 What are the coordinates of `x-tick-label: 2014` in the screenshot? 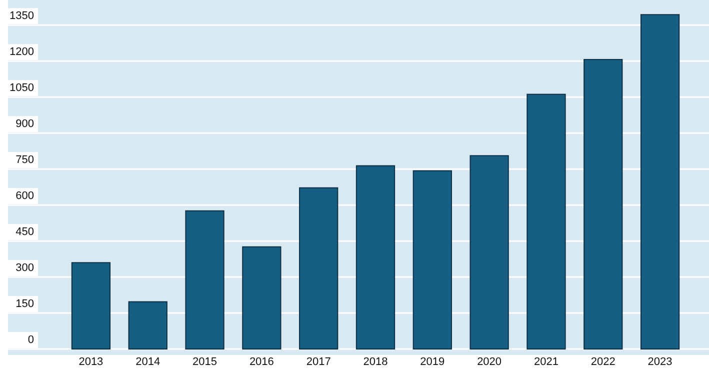 It's located at (148, 362).